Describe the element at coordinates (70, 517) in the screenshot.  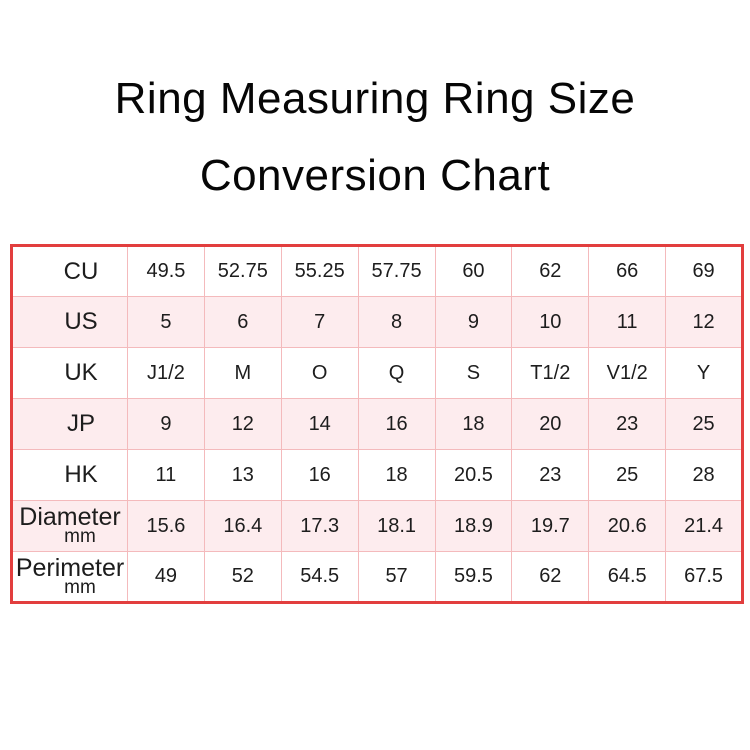
I see `row-label-text: Diameter` at that location.